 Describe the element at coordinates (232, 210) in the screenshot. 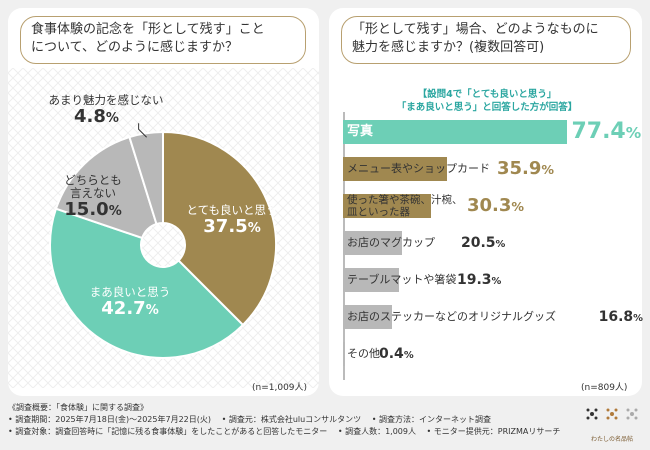

I see `pie-label-text: とても良いと思う` at that location.